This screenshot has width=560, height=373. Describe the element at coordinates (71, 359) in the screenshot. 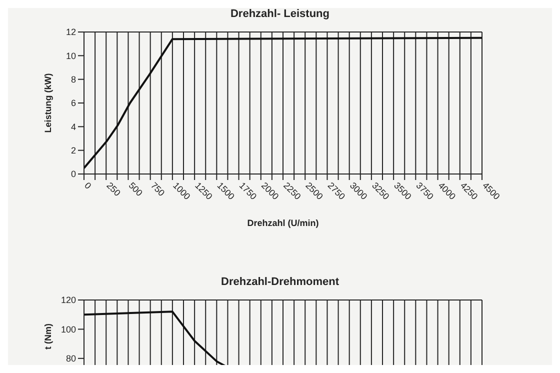

I see `y-tick-label: 80` at that location.